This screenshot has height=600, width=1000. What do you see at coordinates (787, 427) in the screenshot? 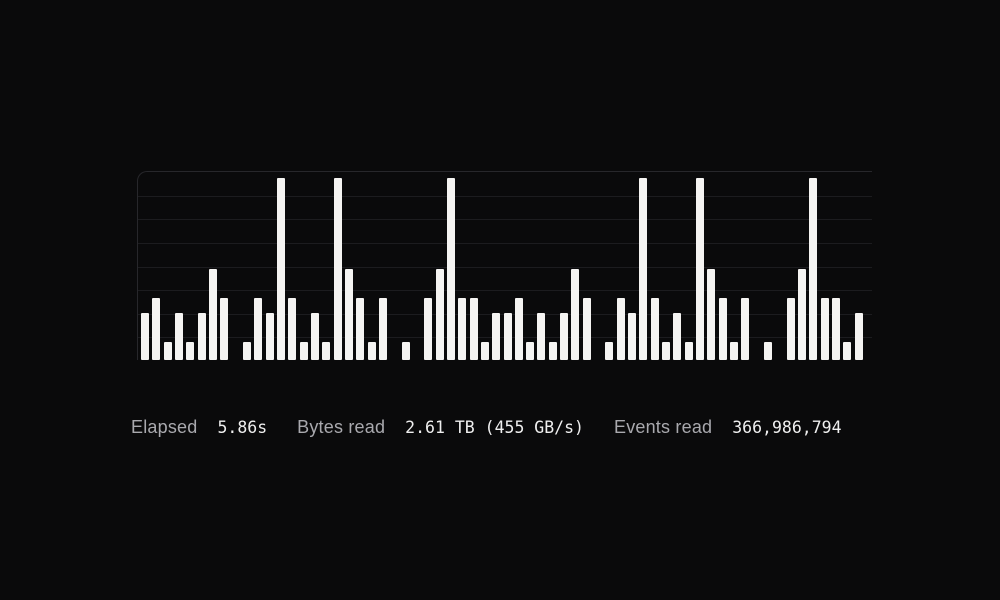
I see `events-read-value: 366,986,794` at bounding box center [787, 427].